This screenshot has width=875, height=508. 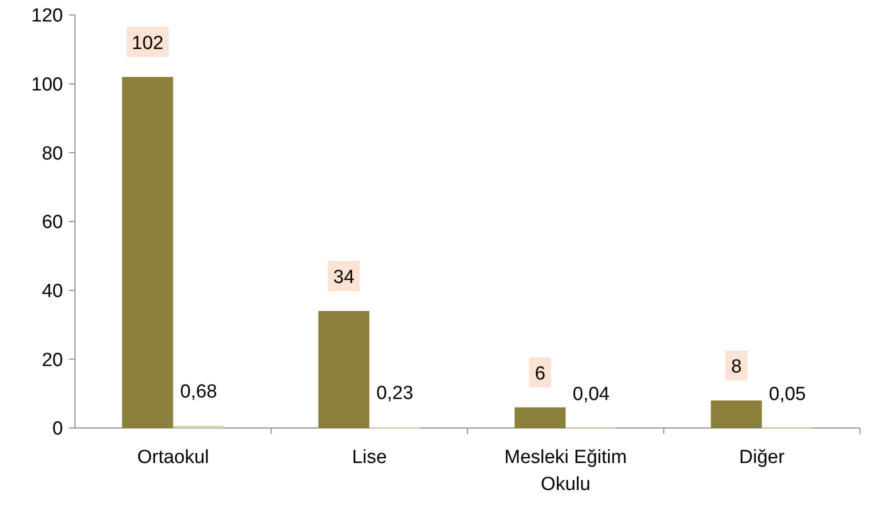 What do you see at coordinates (47, 16) in the screenshot?
I see `y-tick-label: 120` at bounding box center [47, 16].